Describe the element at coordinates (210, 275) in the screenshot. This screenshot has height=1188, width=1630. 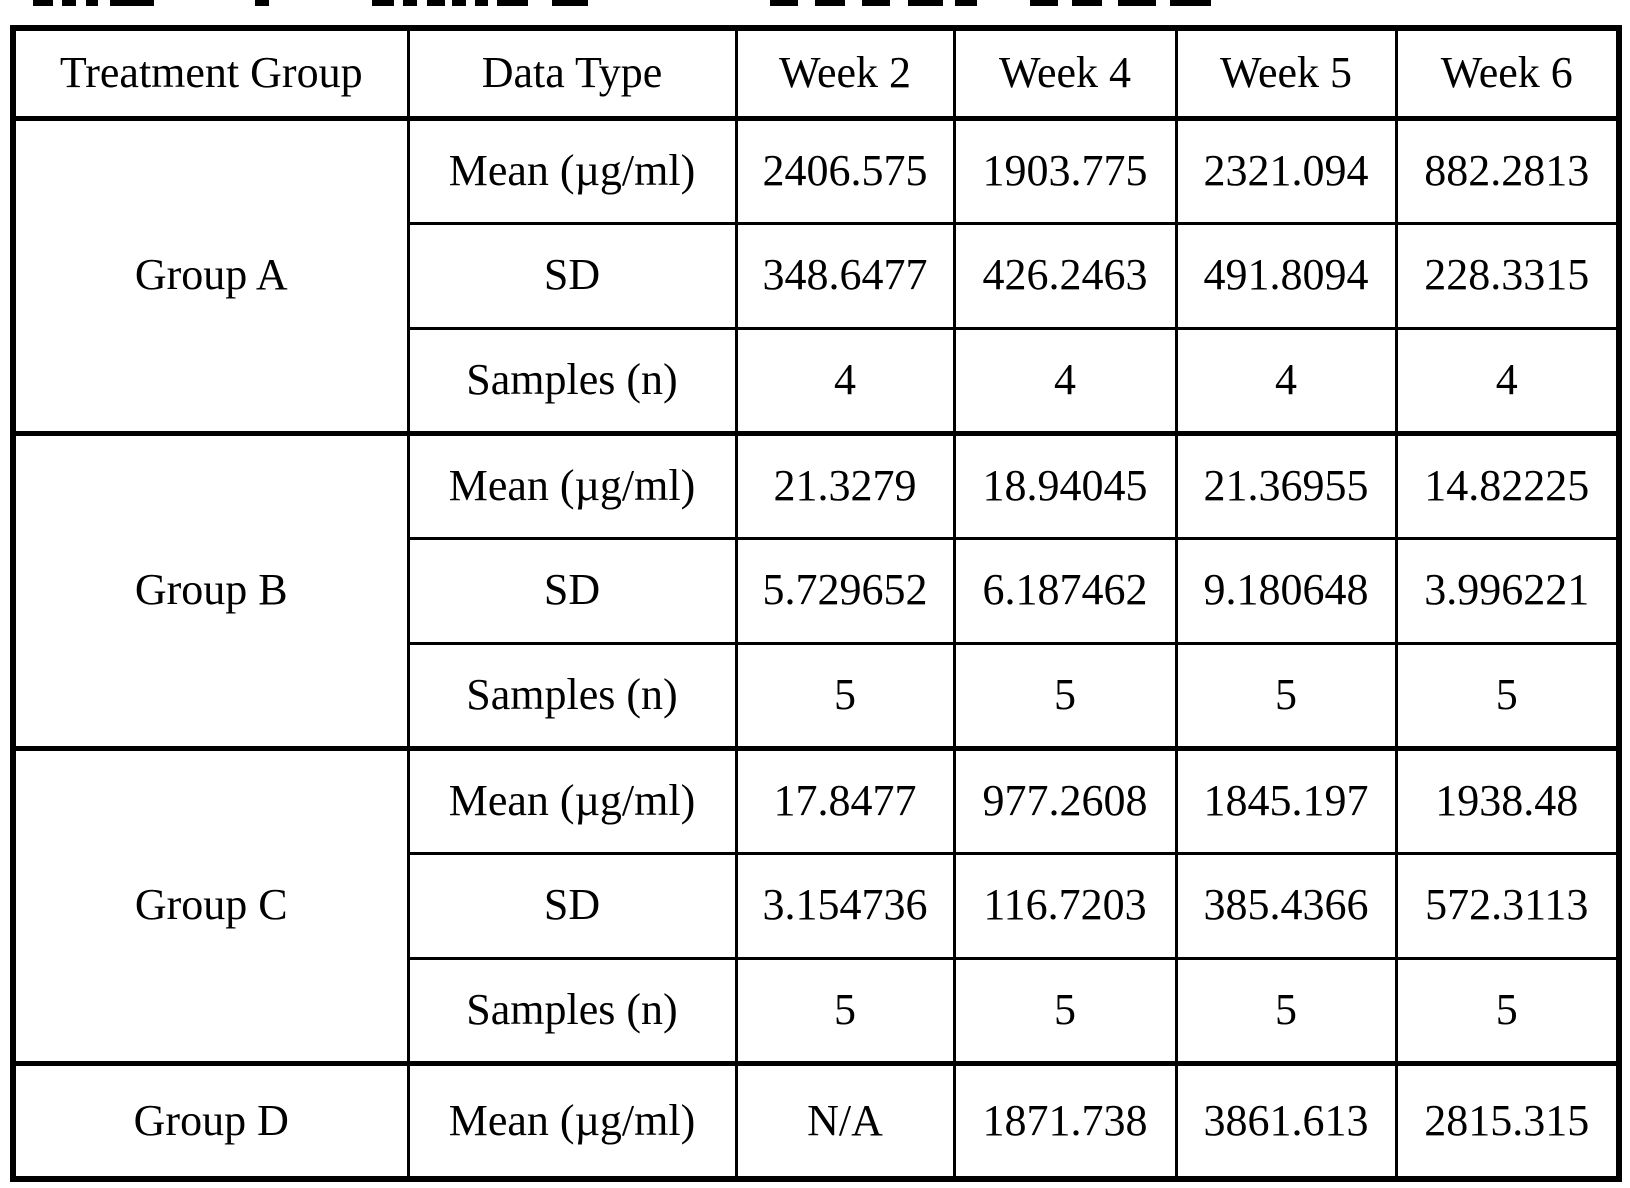
I see `group-label-cell: Group A` at that location.